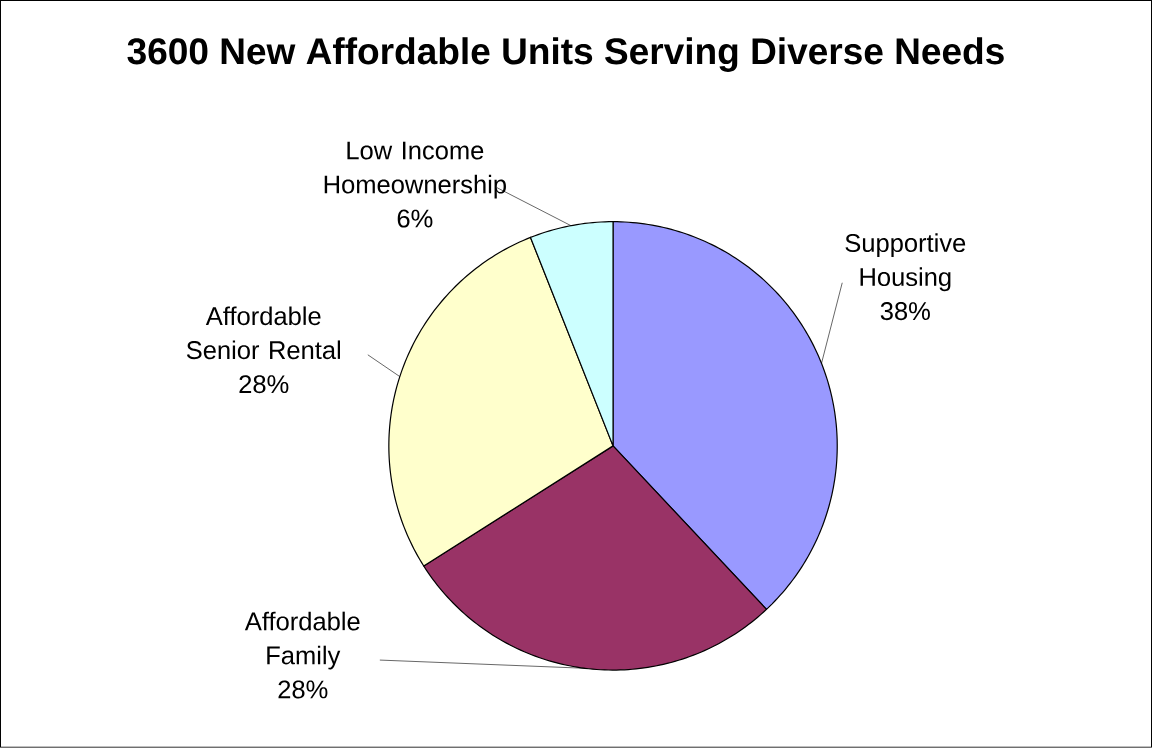 This screenshot has height=748, width=1152. Describe the element at coordinates (415, 170) in the screenshot. I see `slice-label: Low Income Homeownership` at that location.